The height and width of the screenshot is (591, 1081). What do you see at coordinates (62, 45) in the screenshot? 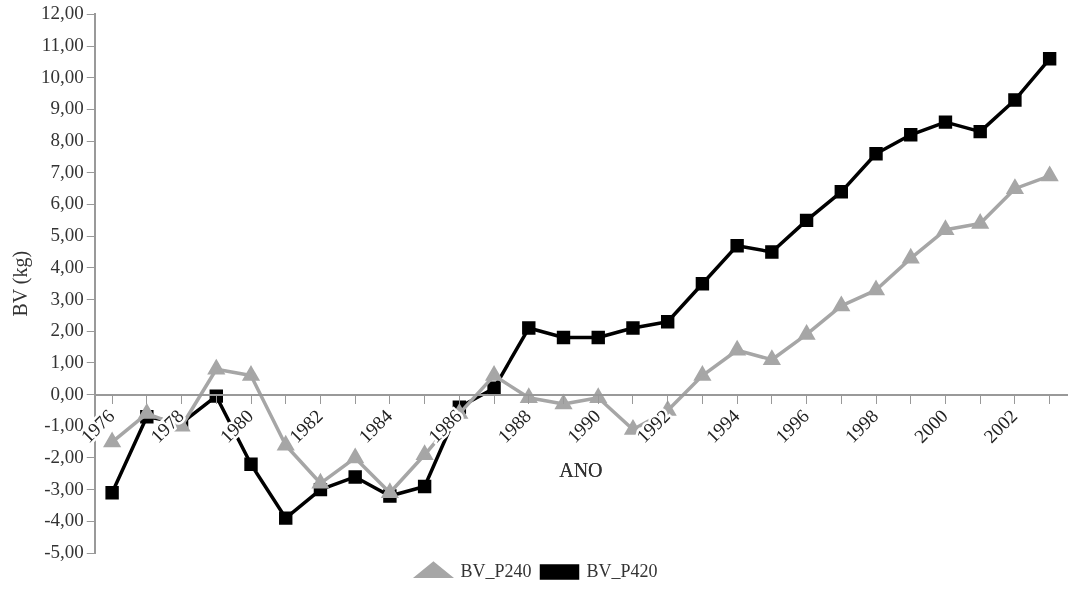
I see `y-tick-label: 11,00` at bounding box center [62, 45].